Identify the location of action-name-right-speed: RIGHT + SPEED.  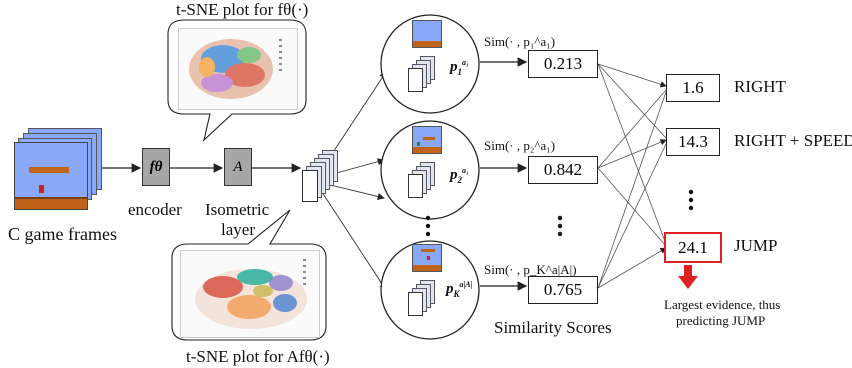
(793, 140).